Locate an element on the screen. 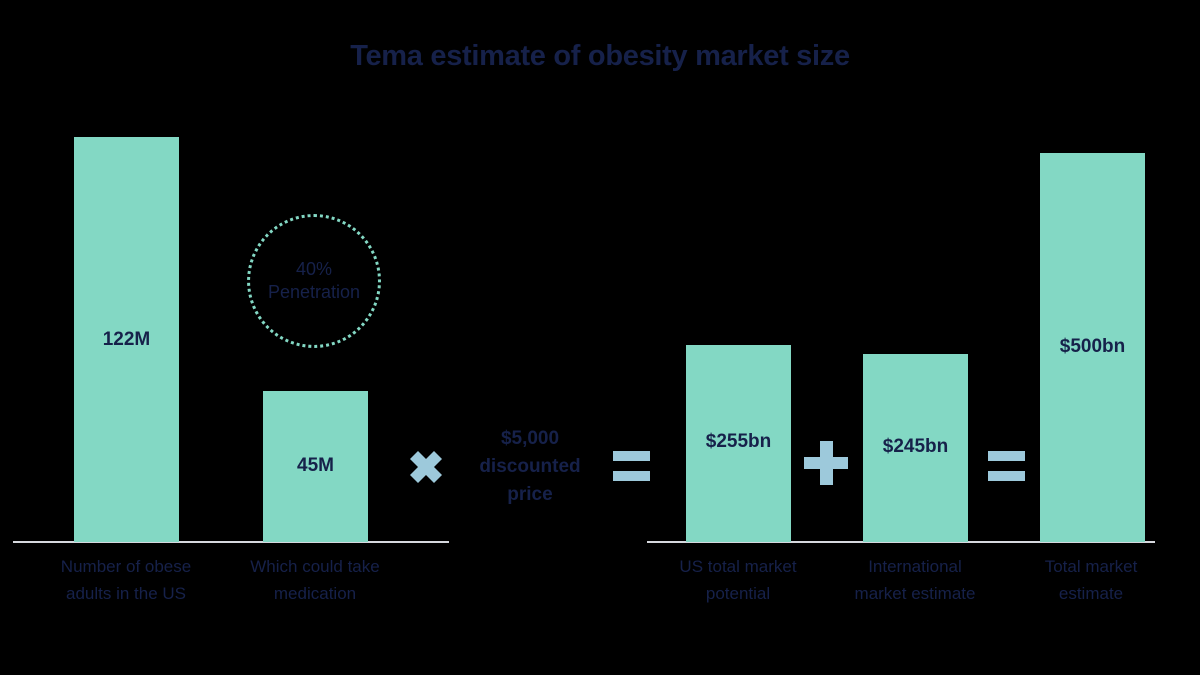  plus-icon is located at coordinates (826, 463).